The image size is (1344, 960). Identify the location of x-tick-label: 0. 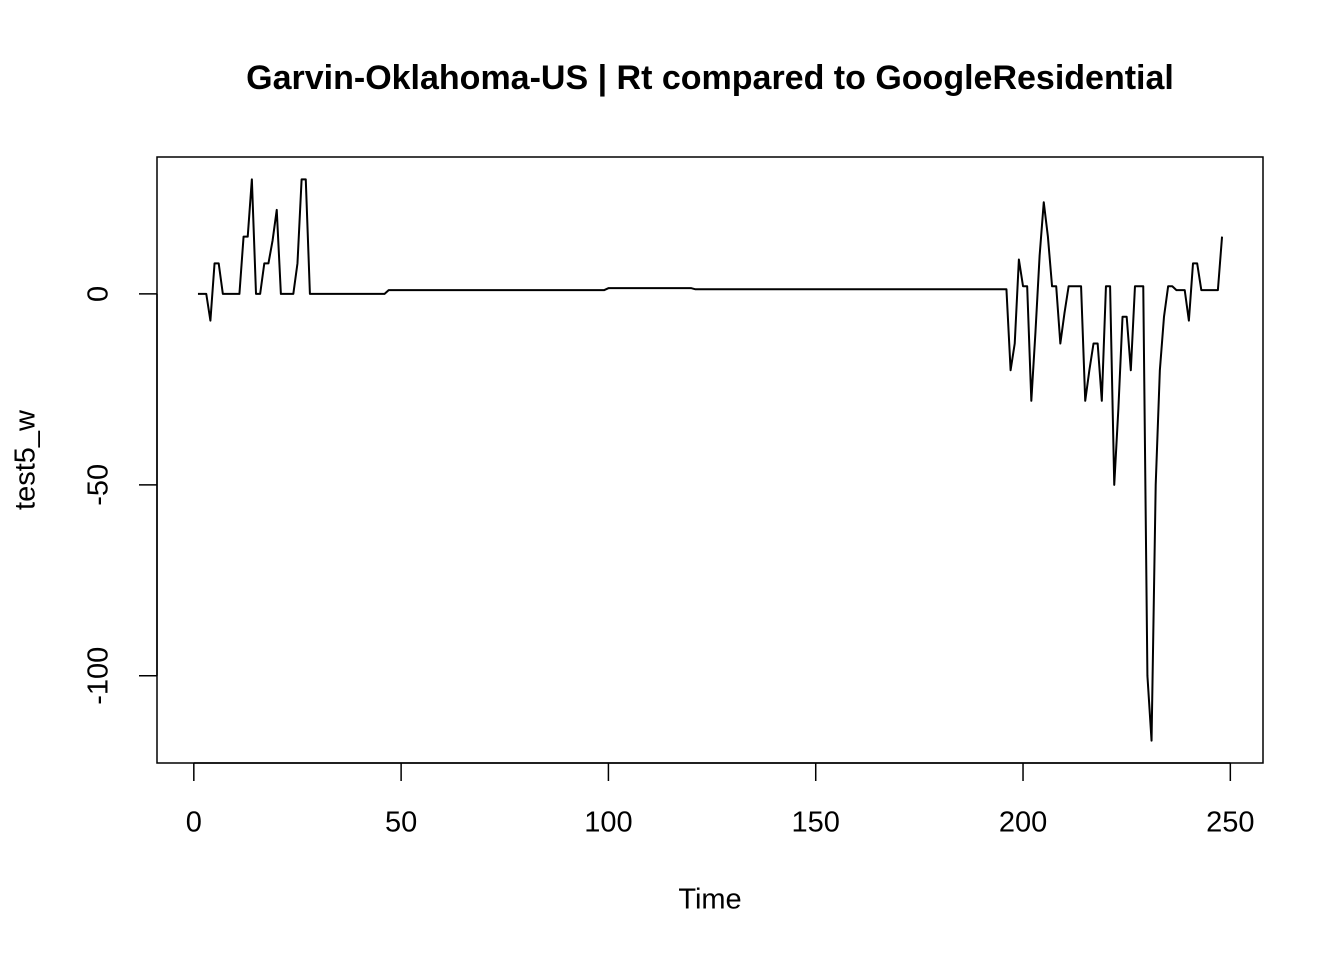
(194, 823).